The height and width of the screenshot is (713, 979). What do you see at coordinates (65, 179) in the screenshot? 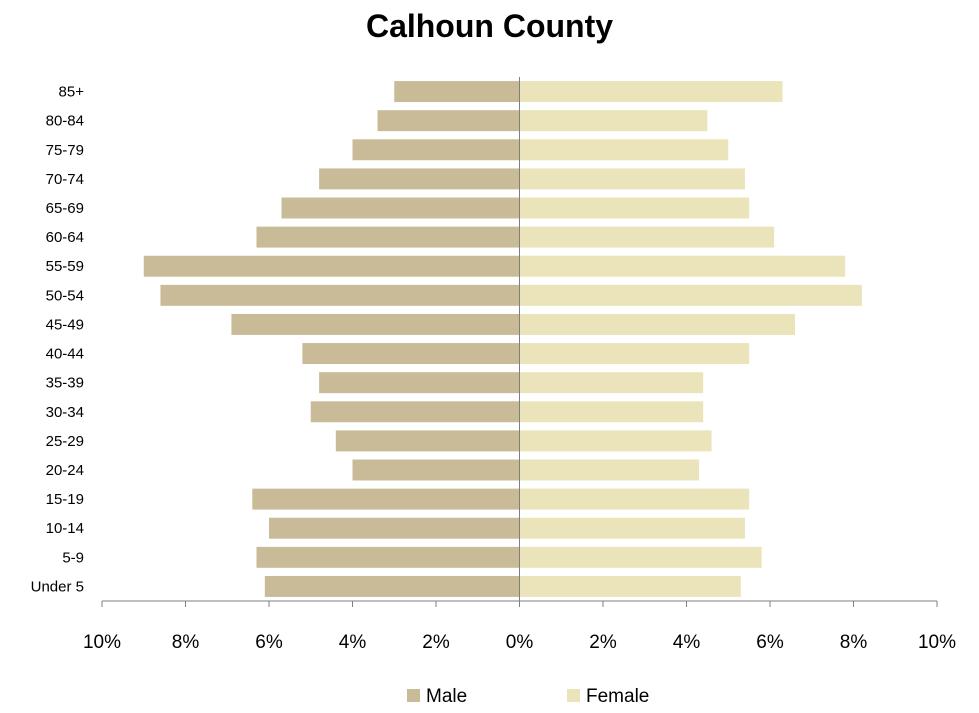
I see `category-label: 70-74` at bounding box center [65, 179].